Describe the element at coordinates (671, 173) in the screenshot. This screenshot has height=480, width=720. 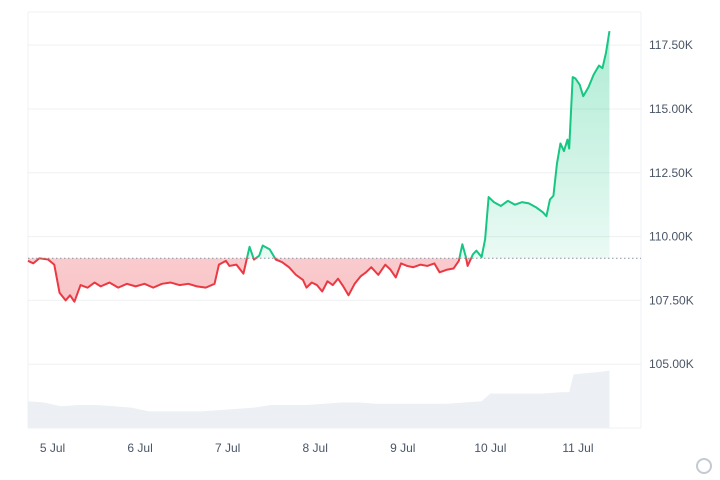
I see `y-tick-label: 112.50K` at that location.